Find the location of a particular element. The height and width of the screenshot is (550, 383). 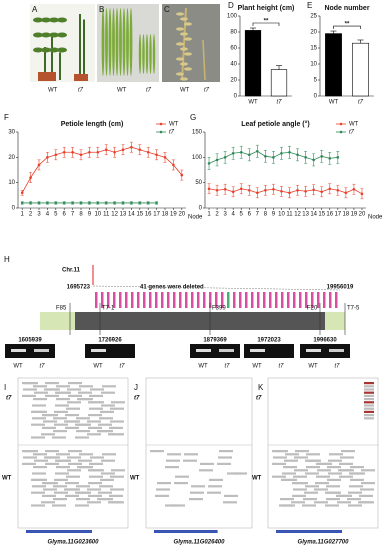

marker-label: T7-5 is located at coordinates (353, 309).